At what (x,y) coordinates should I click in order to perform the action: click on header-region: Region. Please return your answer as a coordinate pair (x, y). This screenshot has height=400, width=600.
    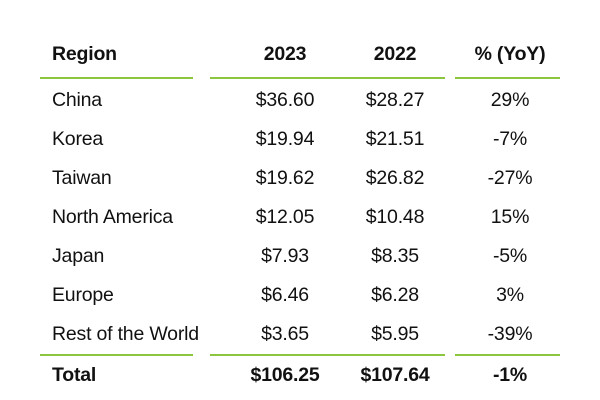
    Looking at the image, I should click on (84, 53).